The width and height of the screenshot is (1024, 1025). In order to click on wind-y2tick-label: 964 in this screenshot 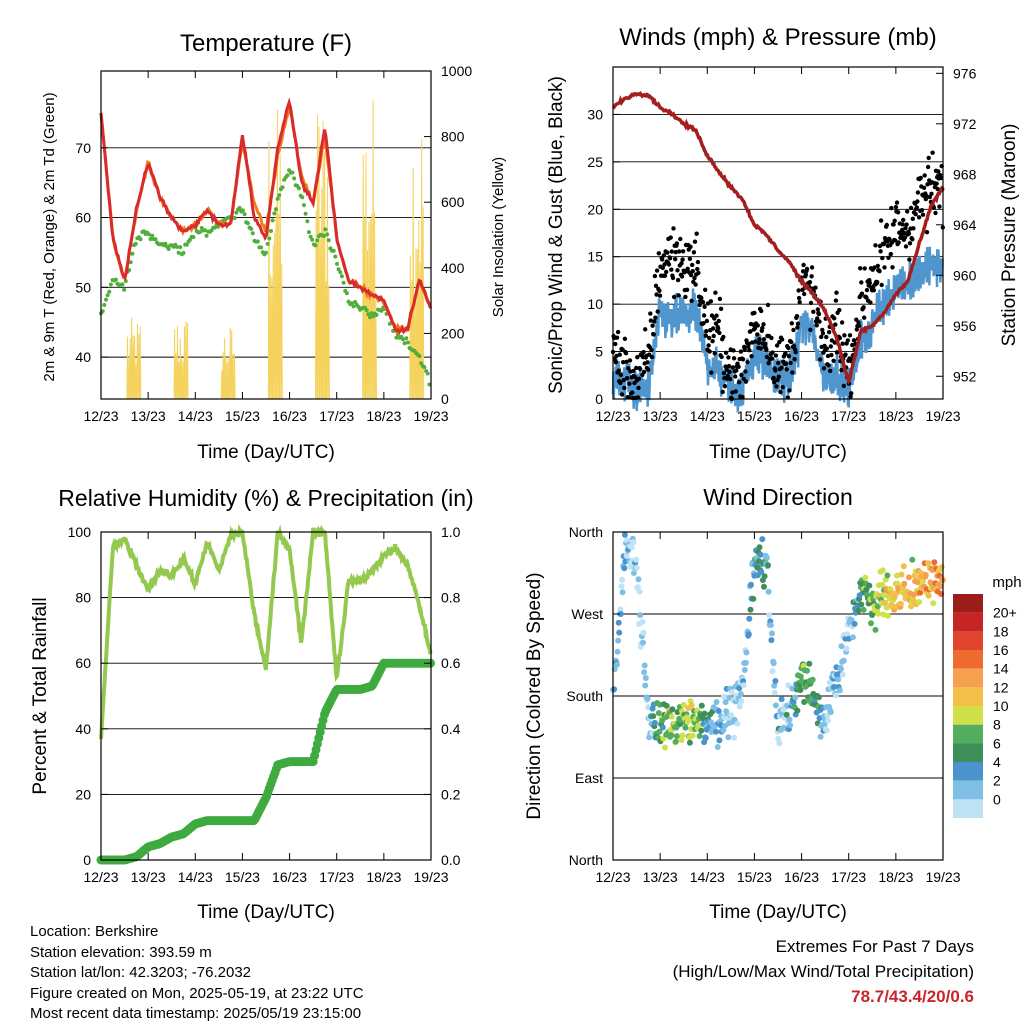, I will do `click(965, 225)`.